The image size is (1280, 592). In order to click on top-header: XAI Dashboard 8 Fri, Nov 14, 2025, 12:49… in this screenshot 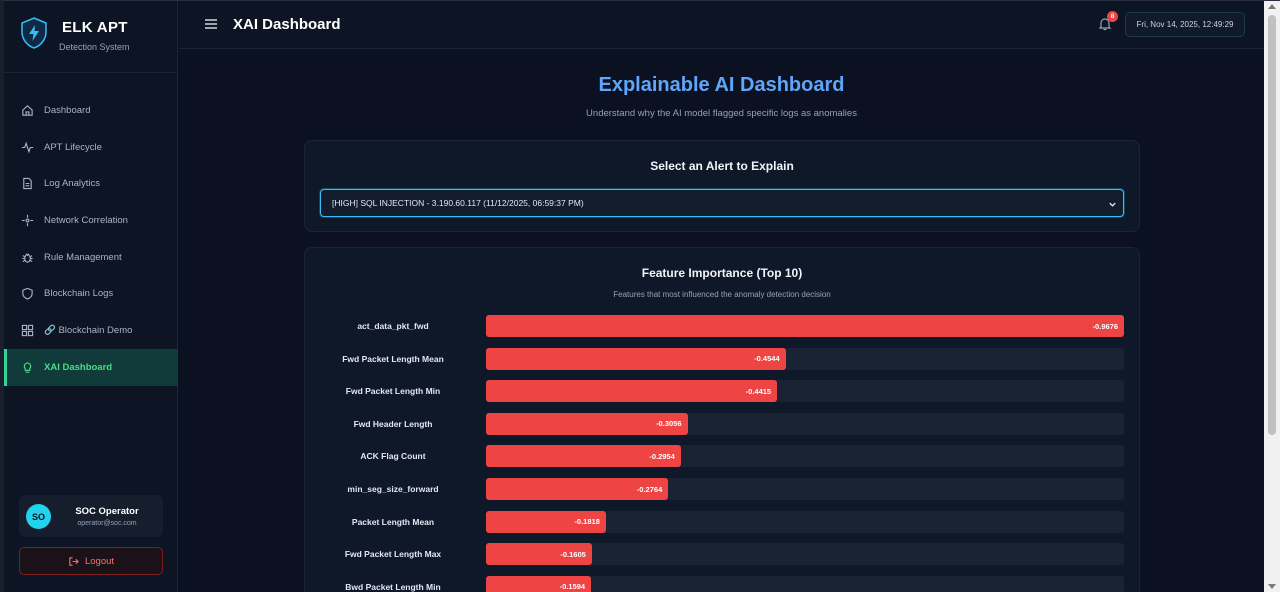, I will do `click(721, 25)`.